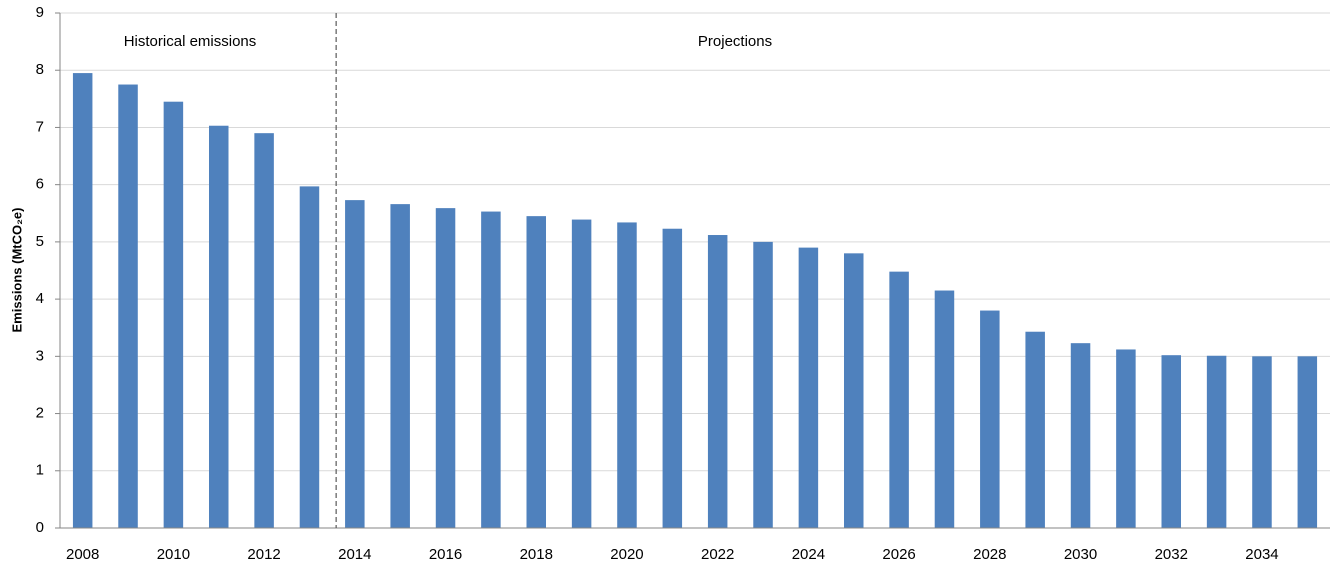 Image resolution: width=1333 pixels, height=568 pixels. What do you see at coordinates (40, 126) in the screenshot?
I see `y-tick-label: 7` at bounding box center [40, 126].